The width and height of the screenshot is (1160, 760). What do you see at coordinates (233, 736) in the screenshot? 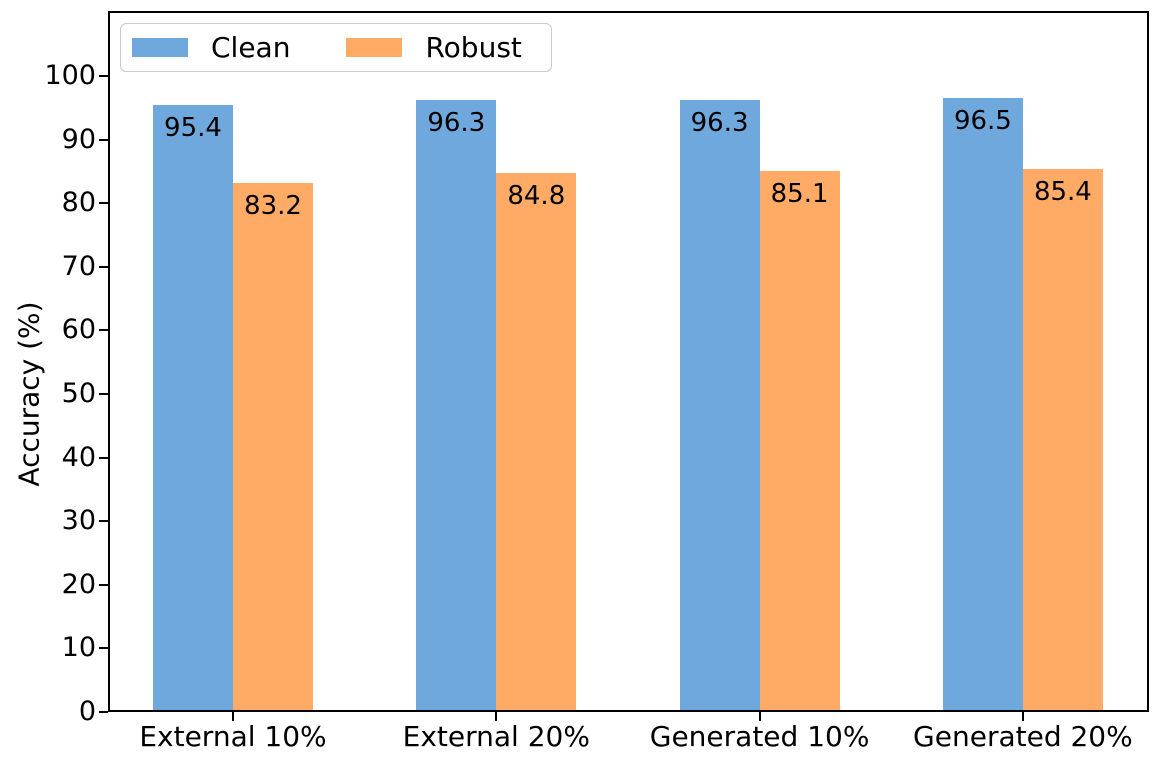
I see `x-category-label: External 10%` at bounding box center [233, 736].